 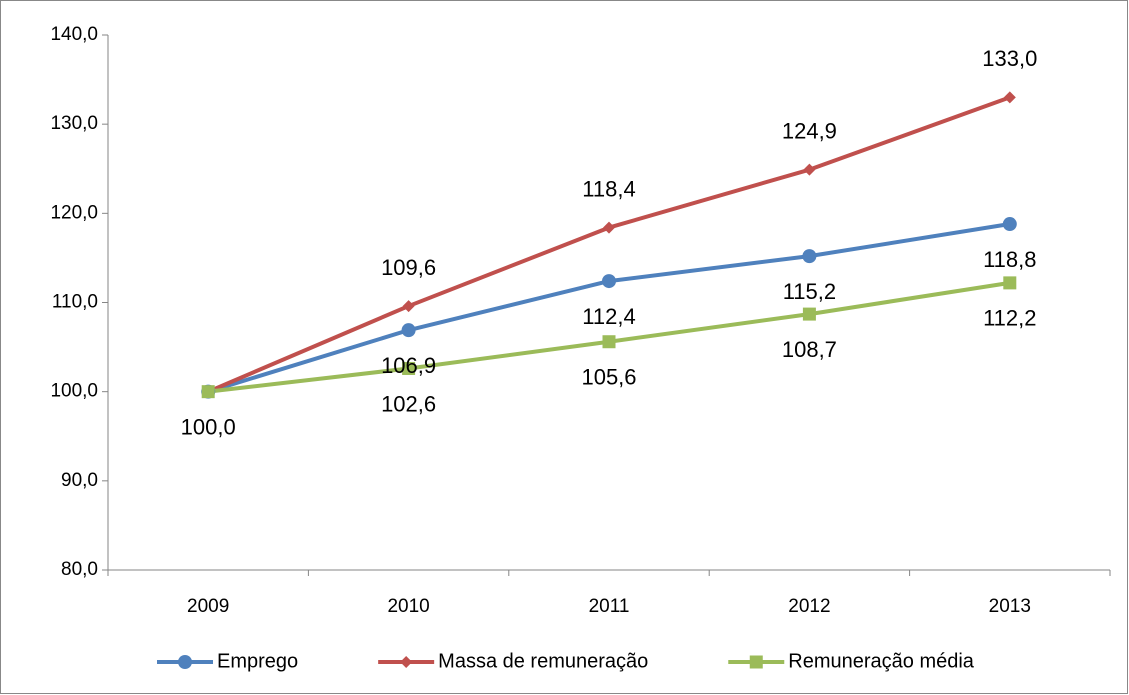 What do you see at coordinates (75, 302) in the screenshot?
I see `y-tick-label: 110,0` at bounding box center [75, 302].